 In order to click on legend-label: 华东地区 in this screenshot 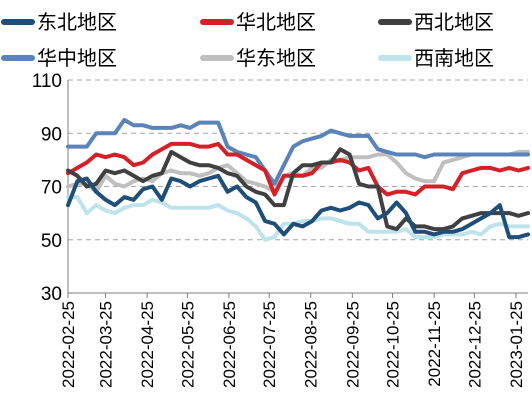, I will do `click(276, 58)`.